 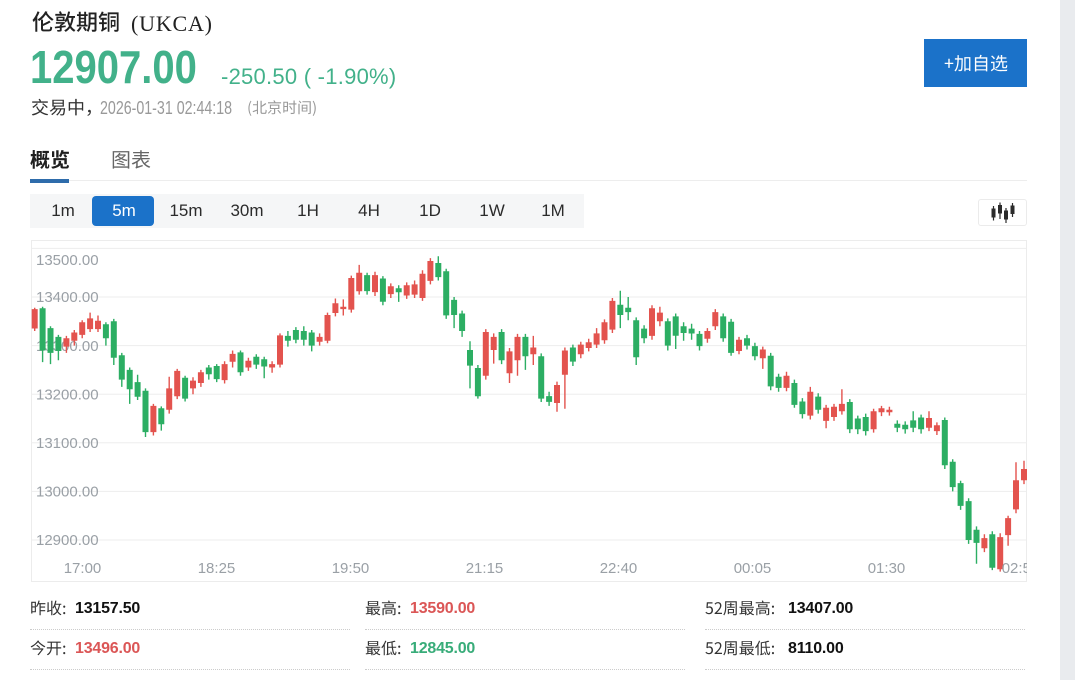 I want to click on svg-text: 13200.00, so click(x=67, y=394).